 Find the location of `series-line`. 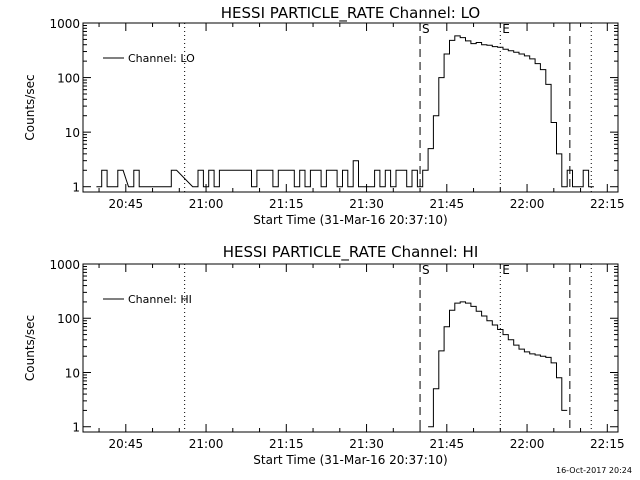

series-line is located at coordinates (498, 364).